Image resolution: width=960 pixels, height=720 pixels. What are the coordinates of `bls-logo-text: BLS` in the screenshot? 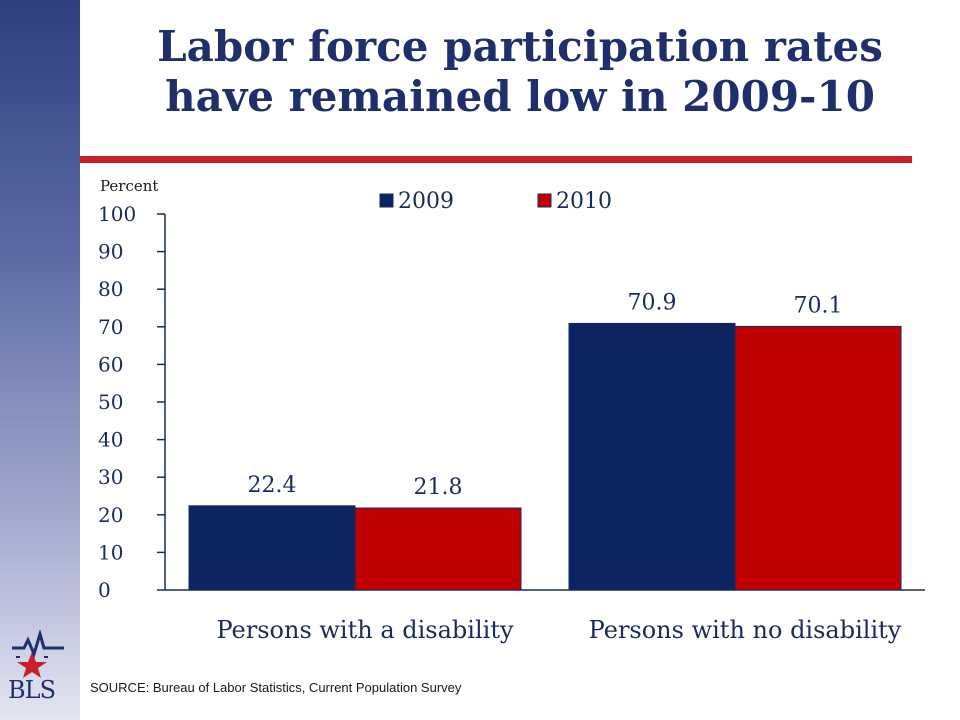 It's located at (32, 690).